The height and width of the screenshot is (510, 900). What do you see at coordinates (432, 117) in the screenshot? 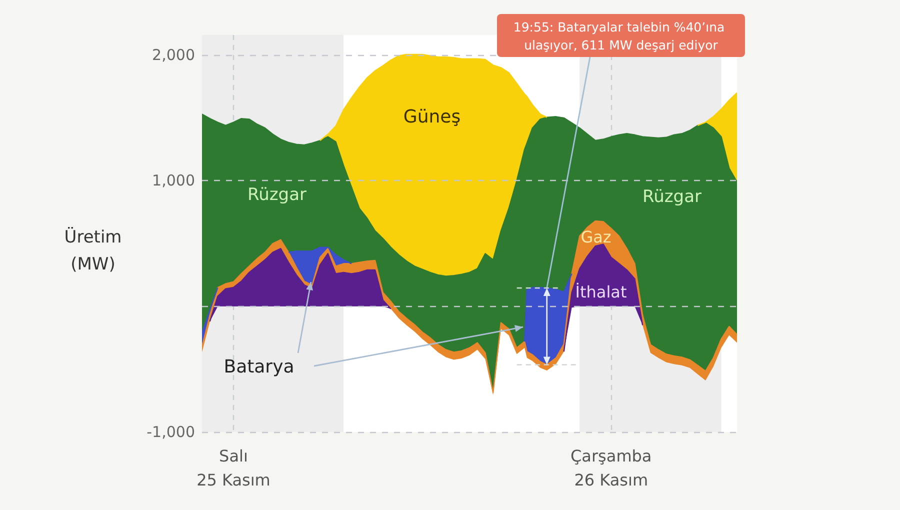
I see `text: Güneş` at bounding box center [432, 117].